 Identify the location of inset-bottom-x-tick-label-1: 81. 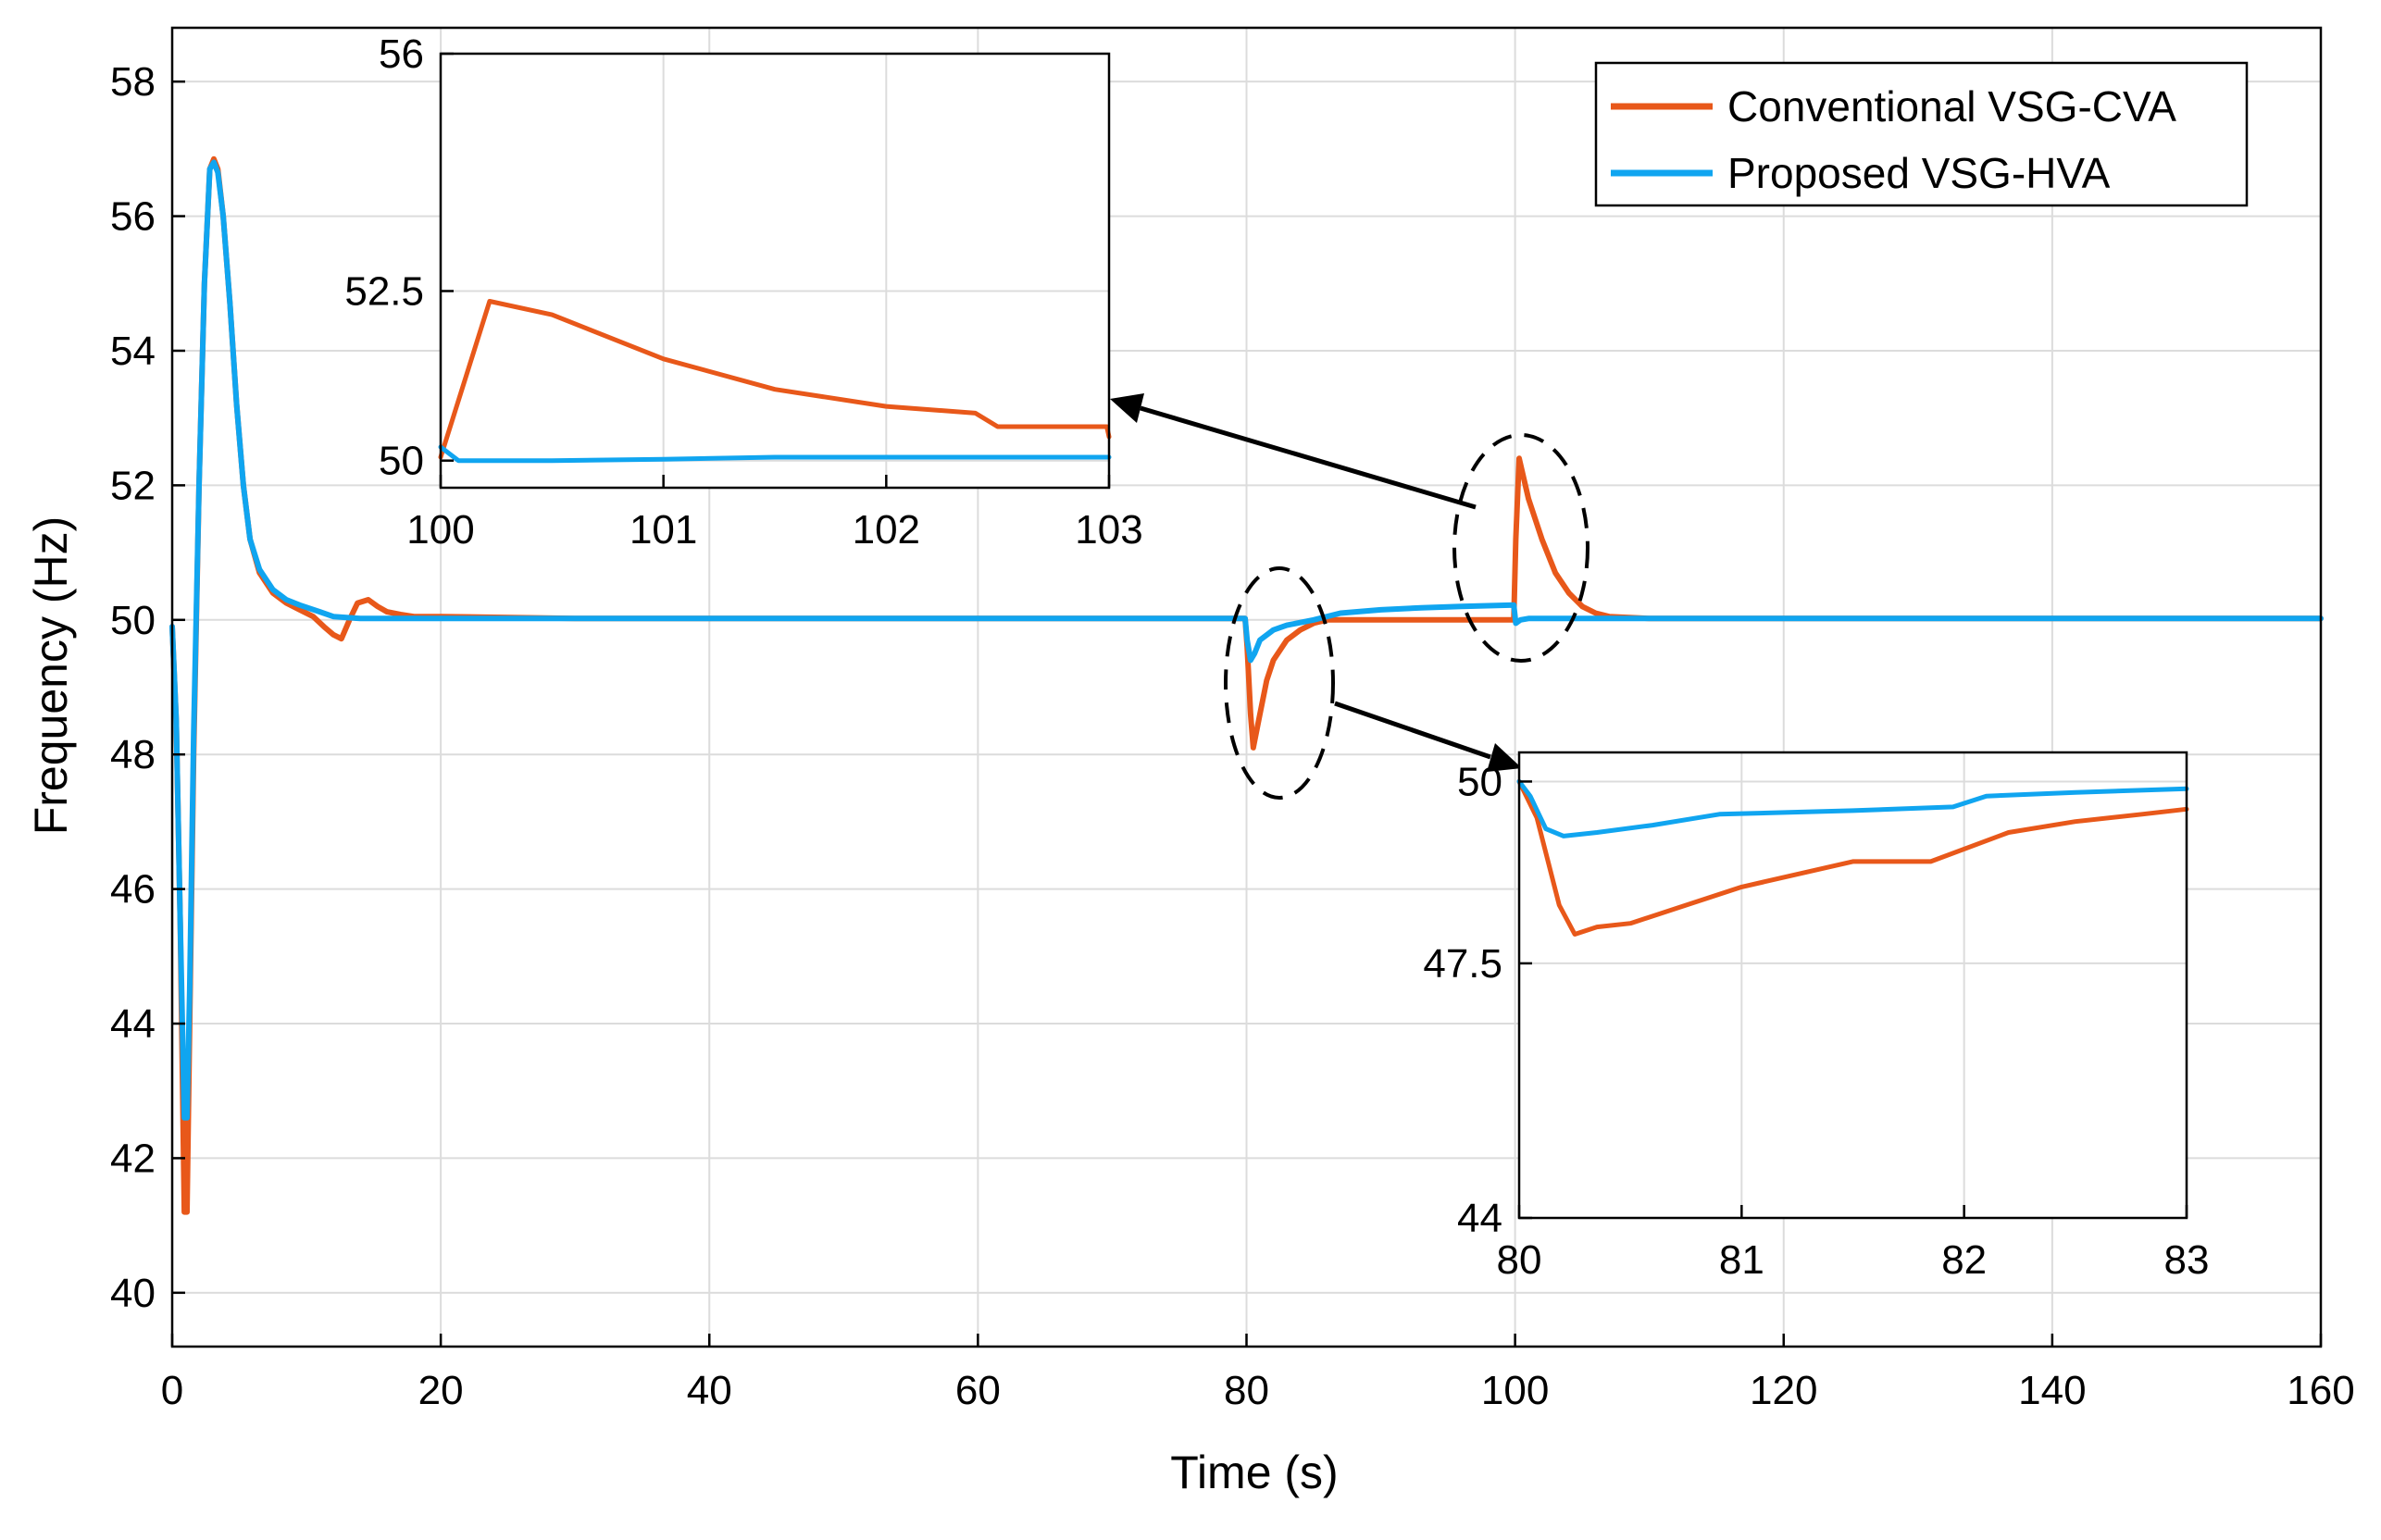
(1742, 1260).